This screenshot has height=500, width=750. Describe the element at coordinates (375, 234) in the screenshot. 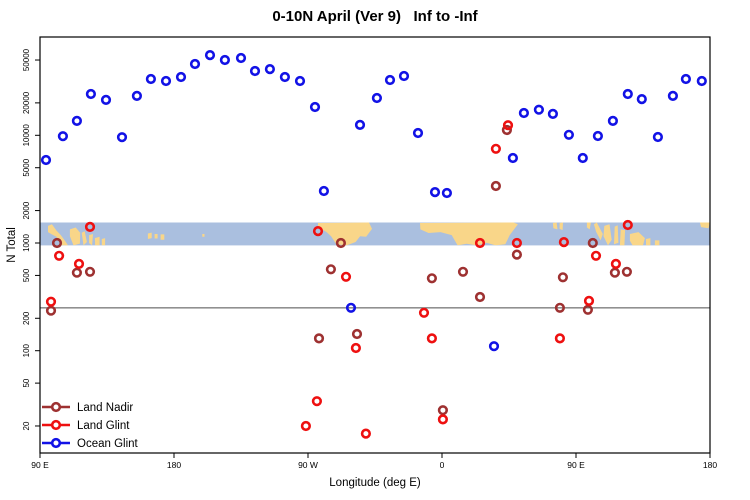

I see `map-band-ocean` at that location.